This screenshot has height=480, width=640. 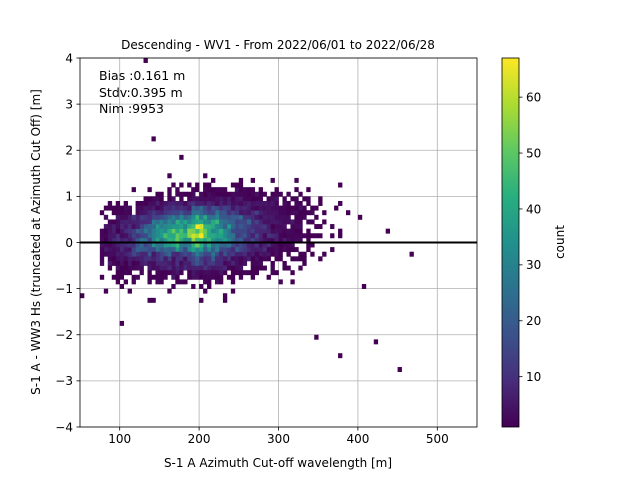 I want to click on x-tick-label: 400, so click(x=357, y=439).